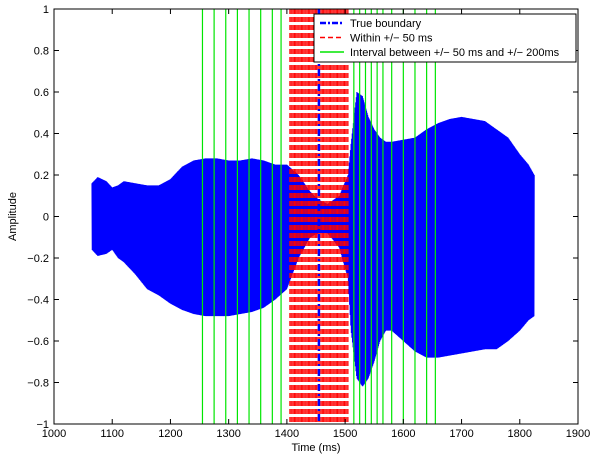 This screenshot has width=595, height=454. I want to click on legend-label-interval: Interval between +/− 50 ms and +/− 200ms, so click(455, 53).